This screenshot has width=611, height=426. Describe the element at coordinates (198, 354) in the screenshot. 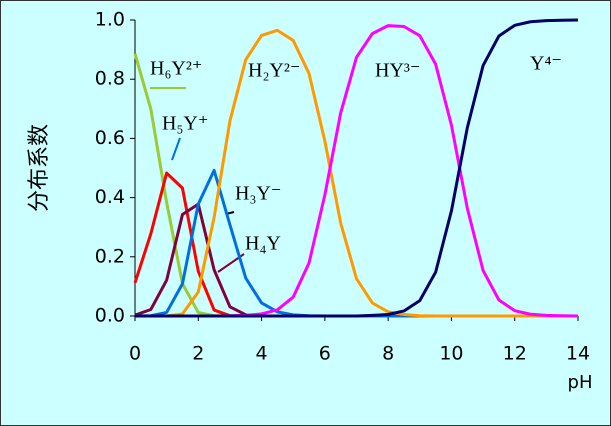

I see `x-tick-label: 2` at that location.